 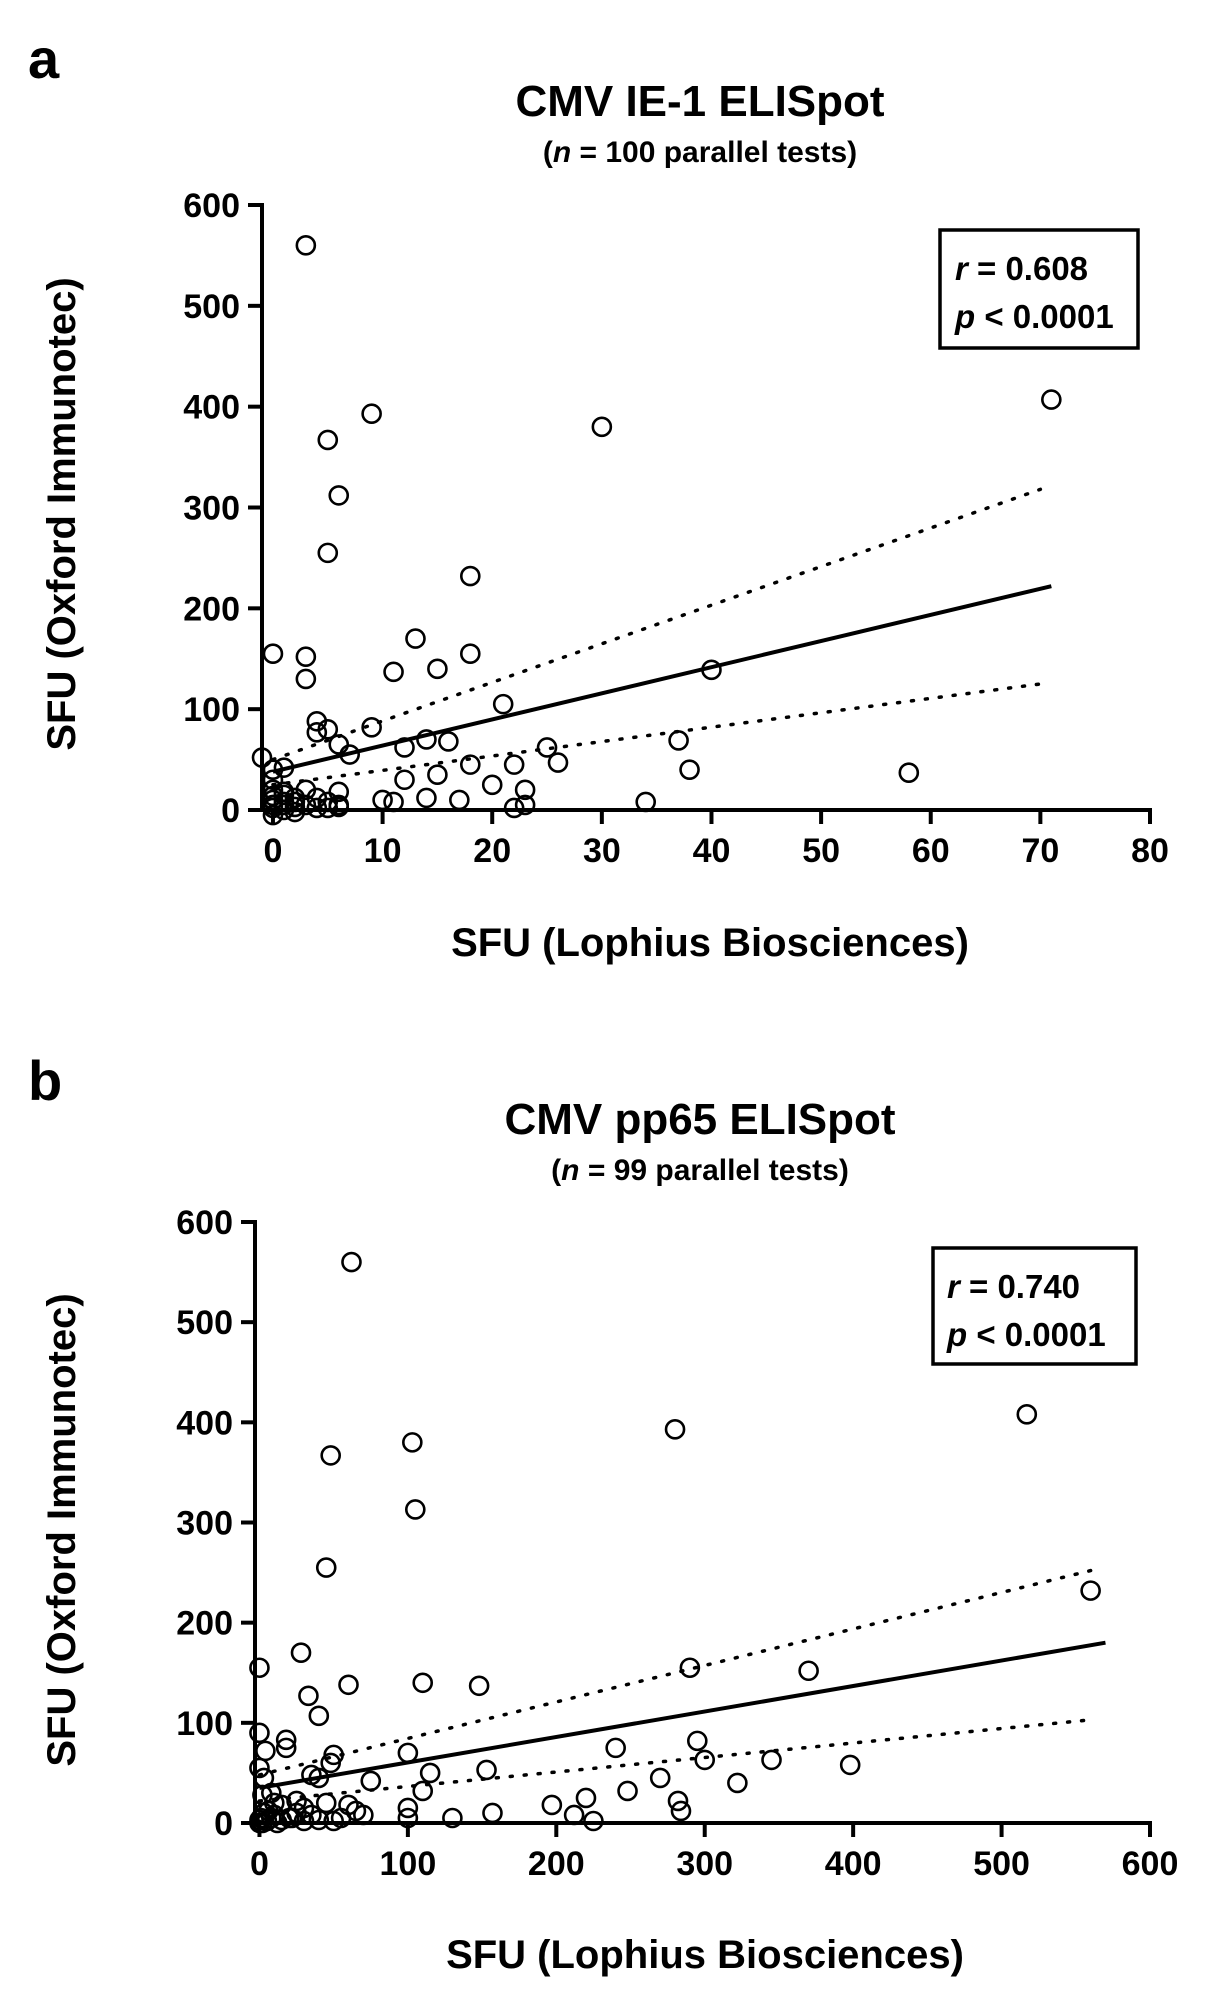 What do you see at coordinates (45, 1080) in the screenshot?
I see `panel-letter-b: b` at bounding box center [45, 1080].